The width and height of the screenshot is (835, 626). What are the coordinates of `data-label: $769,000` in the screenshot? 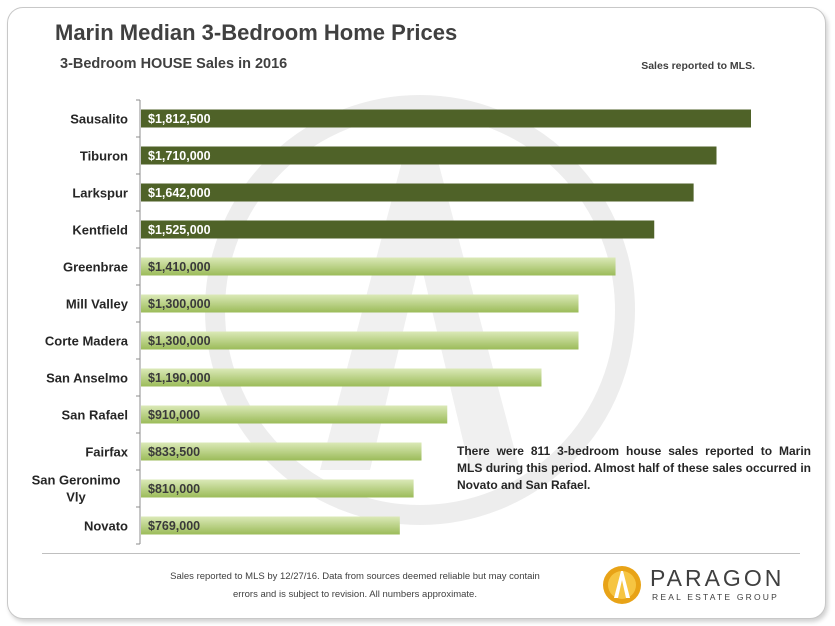 It's located at (174, 526).